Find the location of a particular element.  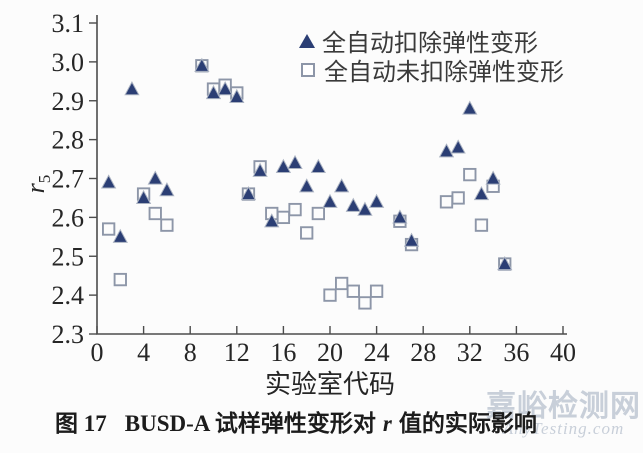

y-axis-subscript: 5 is located at coordinates (45, 179).